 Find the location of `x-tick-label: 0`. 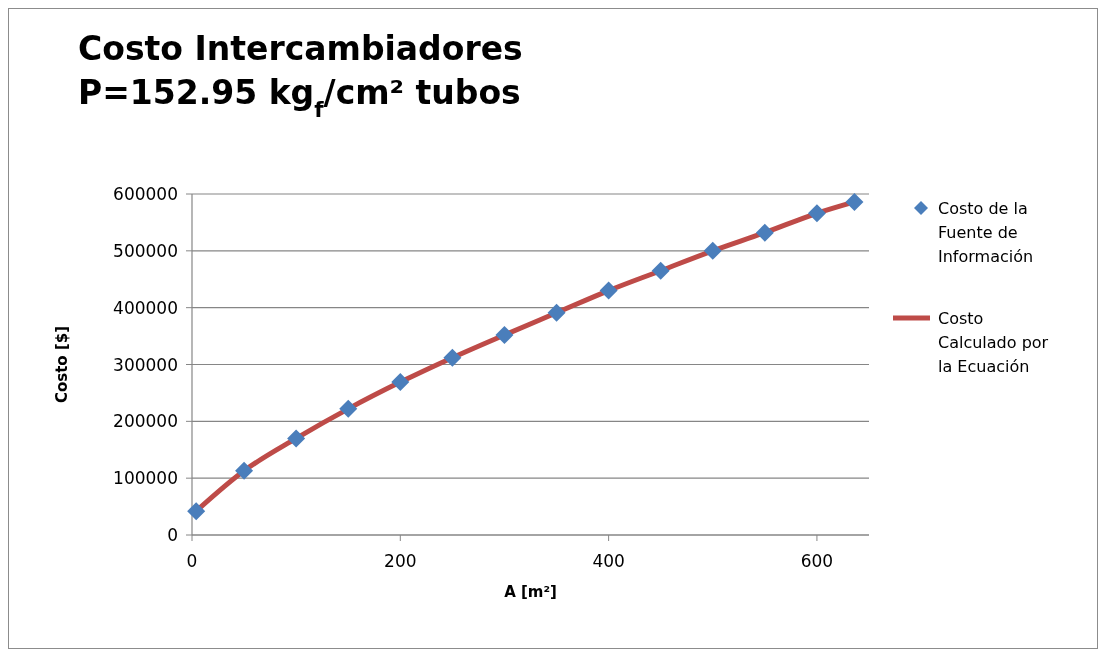

x-tick-label: 0 is located at coordinates (192, 561).